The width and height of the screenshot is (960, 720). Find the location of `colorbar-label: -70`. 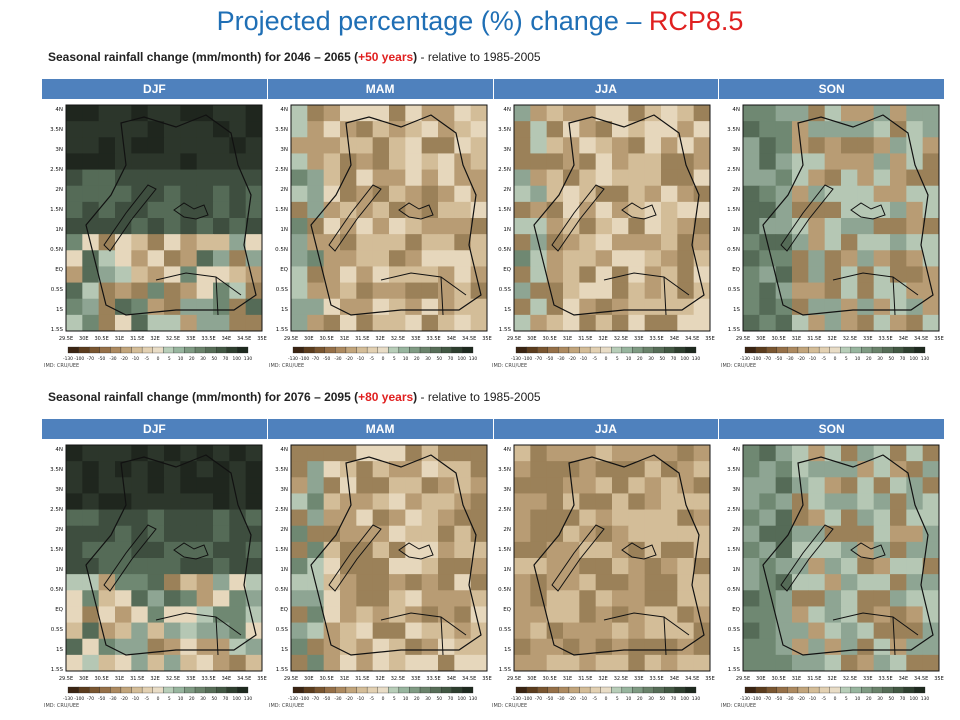

colorbar-label: -70 is located at coordinates (767, 359).